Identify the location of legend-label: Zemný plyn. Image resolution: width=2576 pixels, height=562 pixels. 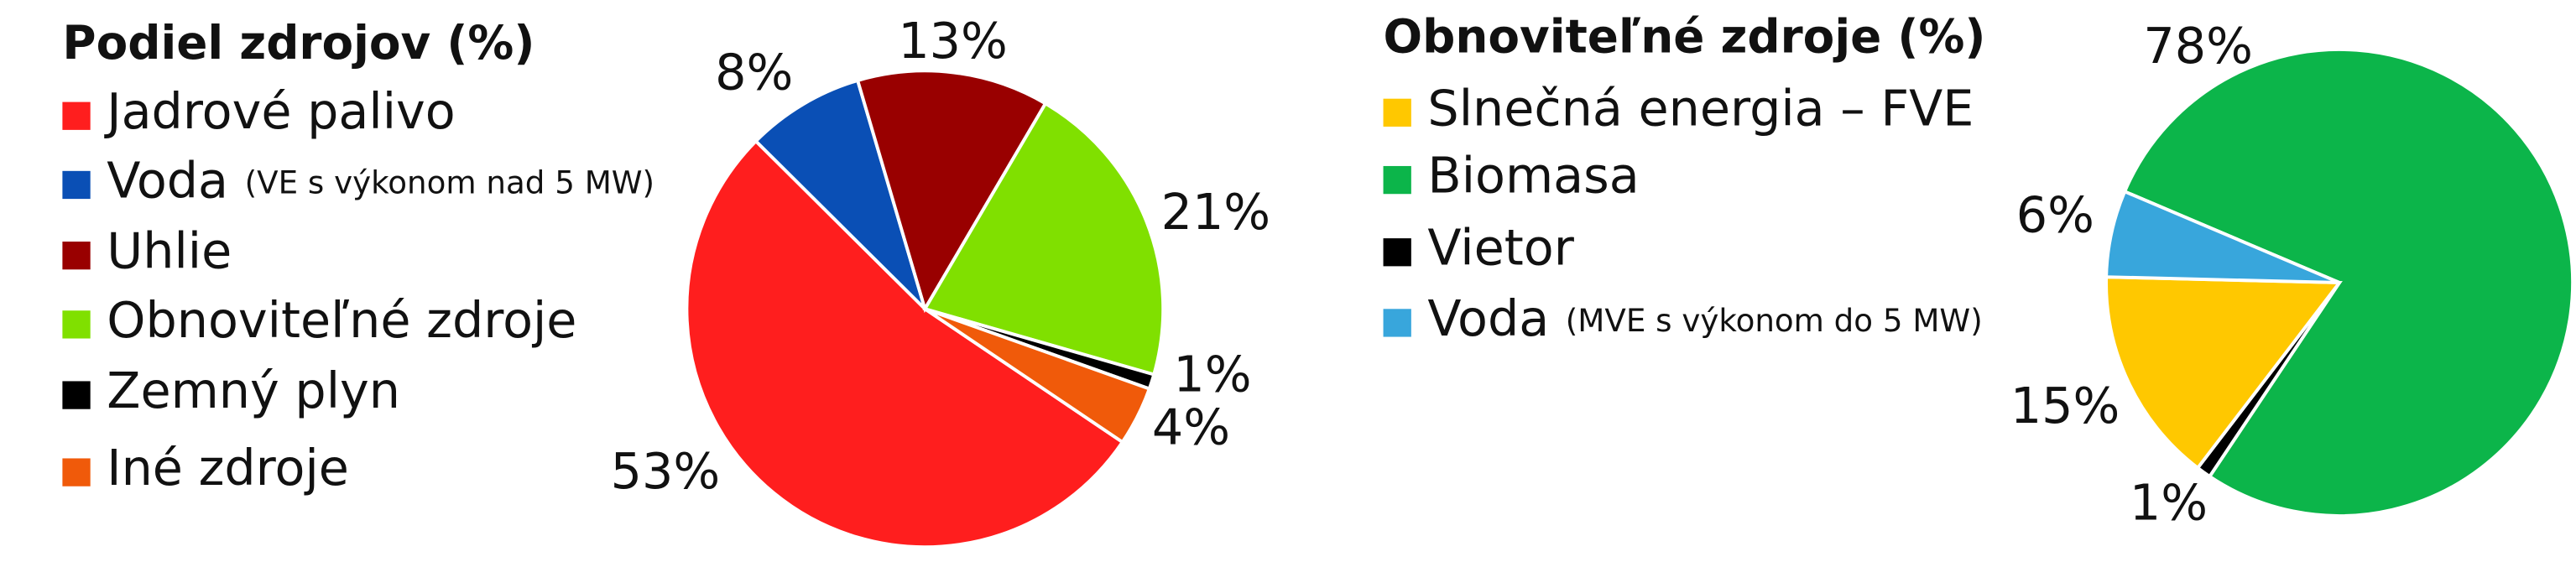
(253, 390).